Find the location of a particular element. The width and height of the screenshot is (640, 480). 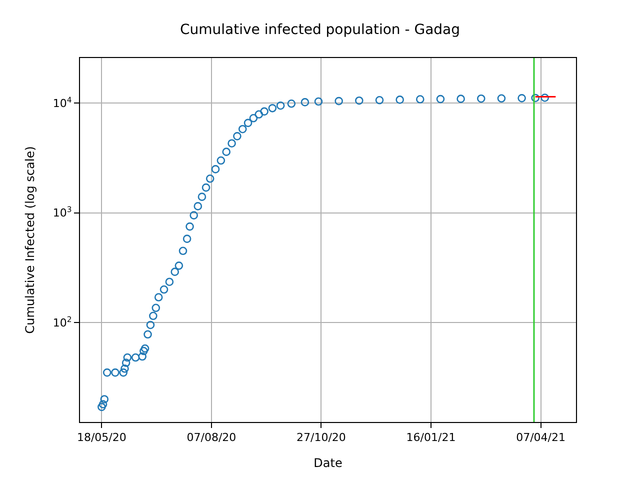

x-tick-label: 16/01/21 is located at coordinates (431, 437).